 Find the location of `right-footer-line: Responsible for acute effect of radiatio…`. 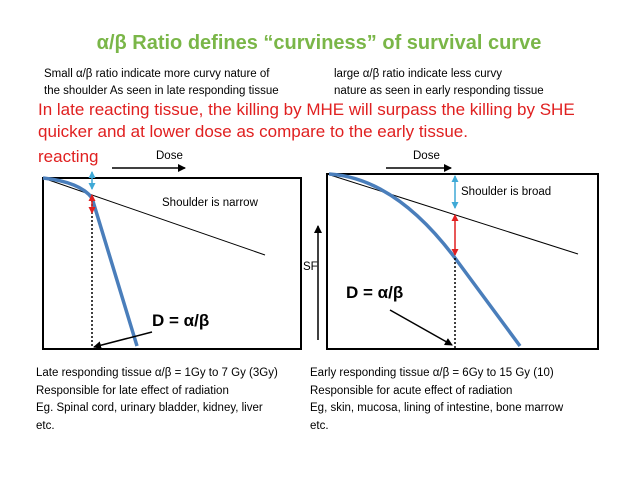

right-footer-line: Responsible for acute effect of radiatio… is located at coordinates (411, 390).